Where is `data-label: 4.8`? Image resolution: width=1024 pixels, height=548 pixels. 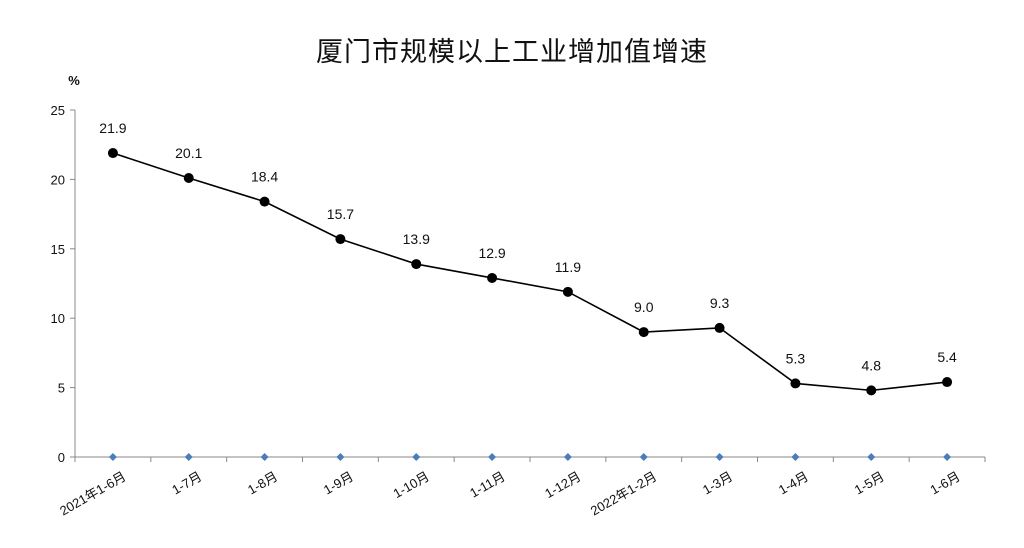 data-label: 4.8 is located at coordinates (872, 365).